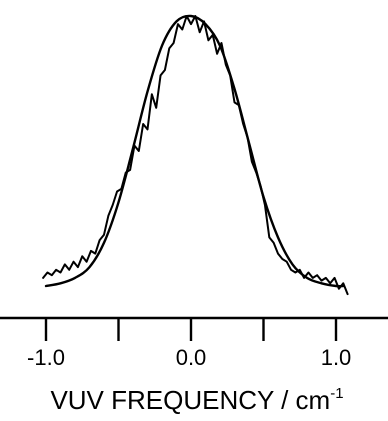 This screenshot has height=421, width=388. What do you see at coordinates (194, 343) in the screenshot?
I see `x-axis: -1.0 0.0 1.0` at bounding box center [194, 343].